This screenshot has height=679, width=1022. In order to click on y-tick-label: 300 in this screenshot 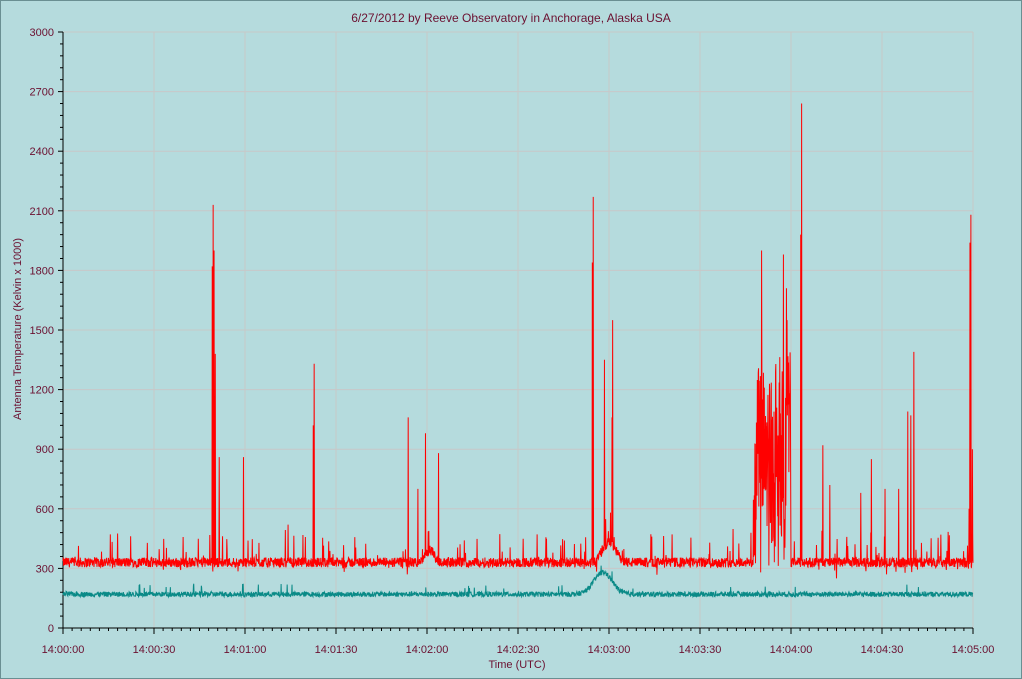, I will do `click(45, 569)`.